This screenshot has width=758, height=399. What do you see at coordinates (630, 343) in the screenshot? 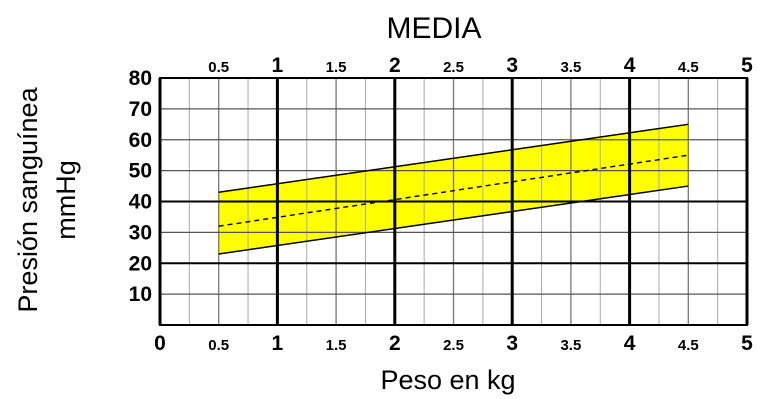
I see `x-tick-label: 4` at bounding box center [630, 343].